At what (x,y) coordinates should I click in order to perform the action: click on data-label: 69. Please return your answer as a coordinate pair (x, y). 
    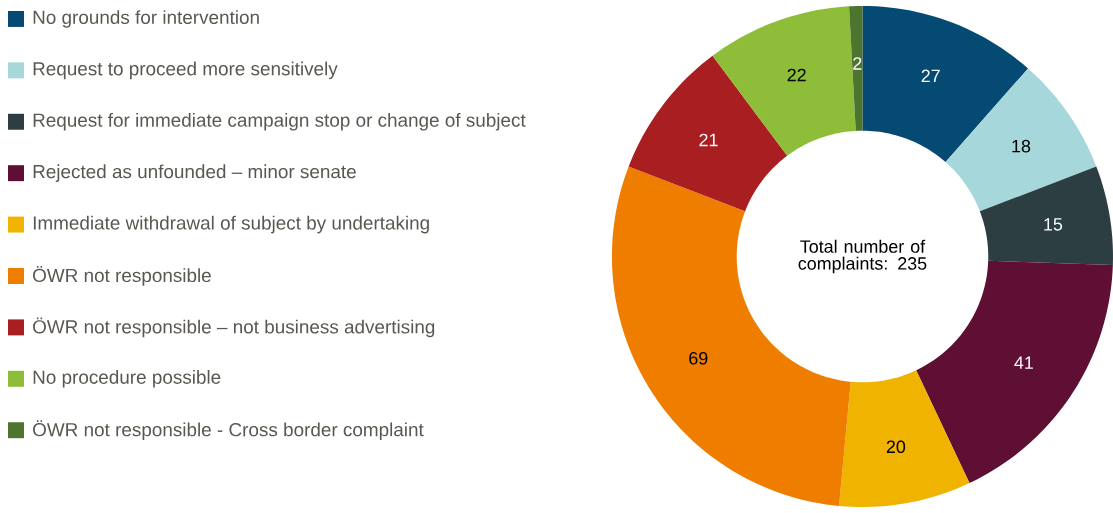
    Looking at the image, I should click on (698, 358).